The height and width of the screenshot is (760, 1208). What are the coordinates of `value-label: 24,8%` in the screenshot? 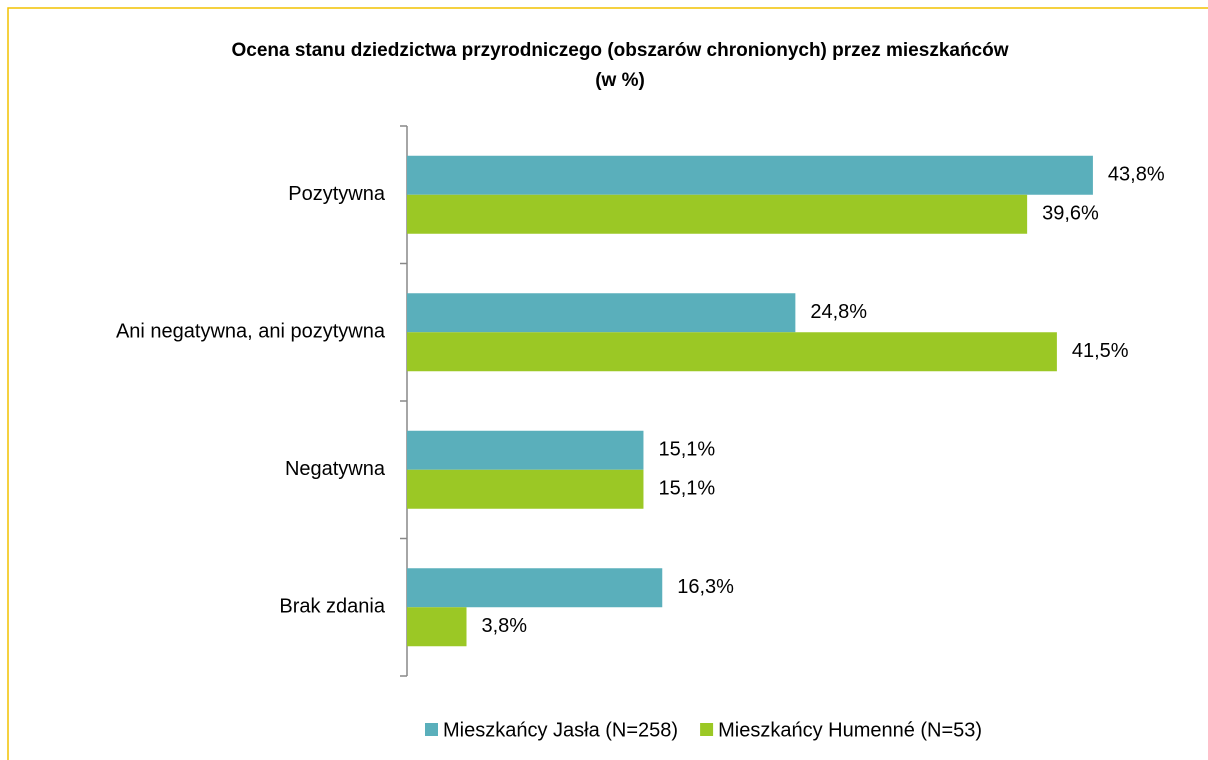 It's located at (838, 312).